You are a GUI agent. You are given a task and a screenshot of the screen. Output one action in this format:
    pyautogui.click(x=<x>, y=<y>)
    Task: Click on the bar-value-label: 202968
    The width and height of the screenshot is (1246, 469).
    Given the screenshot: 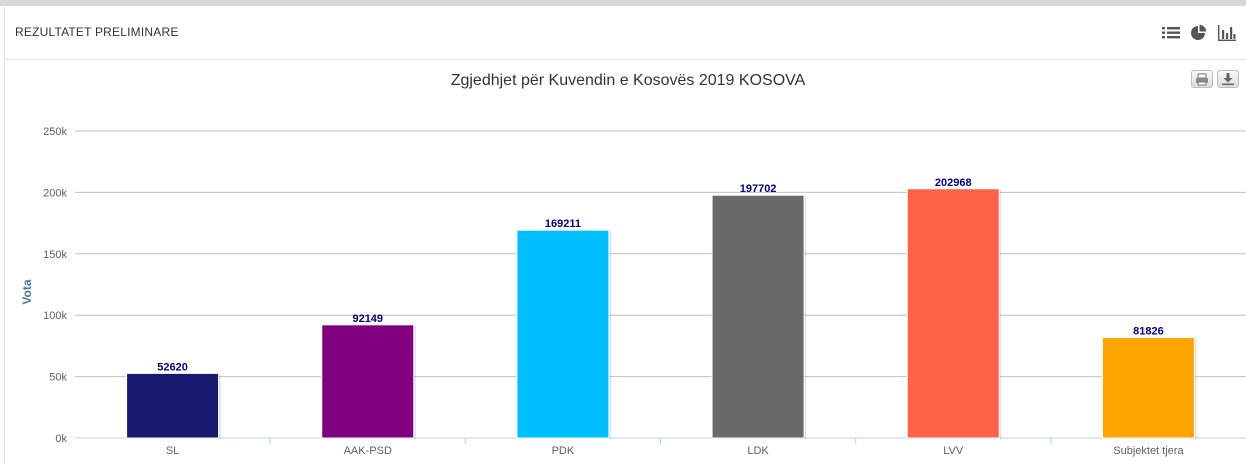 What is the action you would take?
    pyautogui.click(x=953, y=183)
    